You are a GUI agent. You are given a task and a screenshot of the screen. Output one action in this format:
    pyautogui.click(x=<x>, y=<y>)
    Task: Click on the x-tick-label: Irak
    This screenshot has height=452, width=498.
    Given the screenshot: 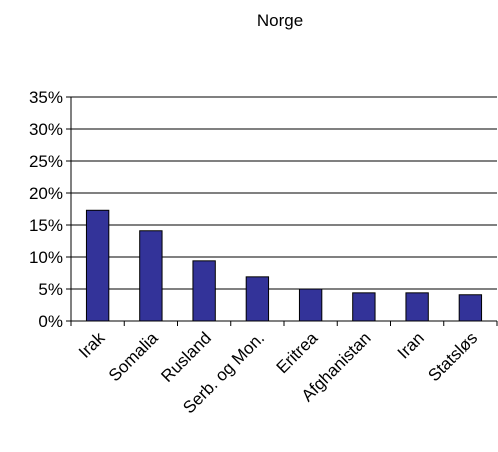 What is the action you would take?
    pyautogui.click(x=92, y=345)
    